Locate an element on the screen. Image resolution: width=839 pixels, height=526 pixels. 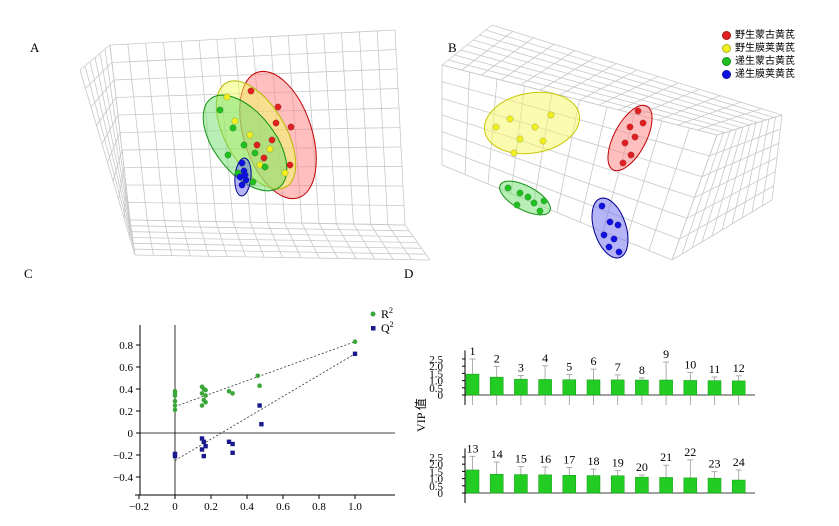
bar-category-label: 10 is located at coordinates (690, 365).